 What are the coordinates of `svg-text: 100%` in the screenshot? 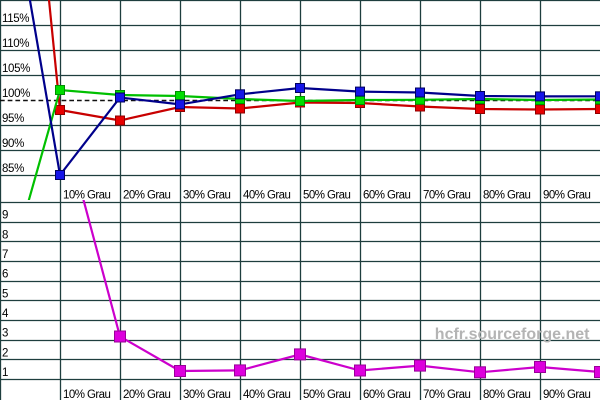 It's located at (16, 94).